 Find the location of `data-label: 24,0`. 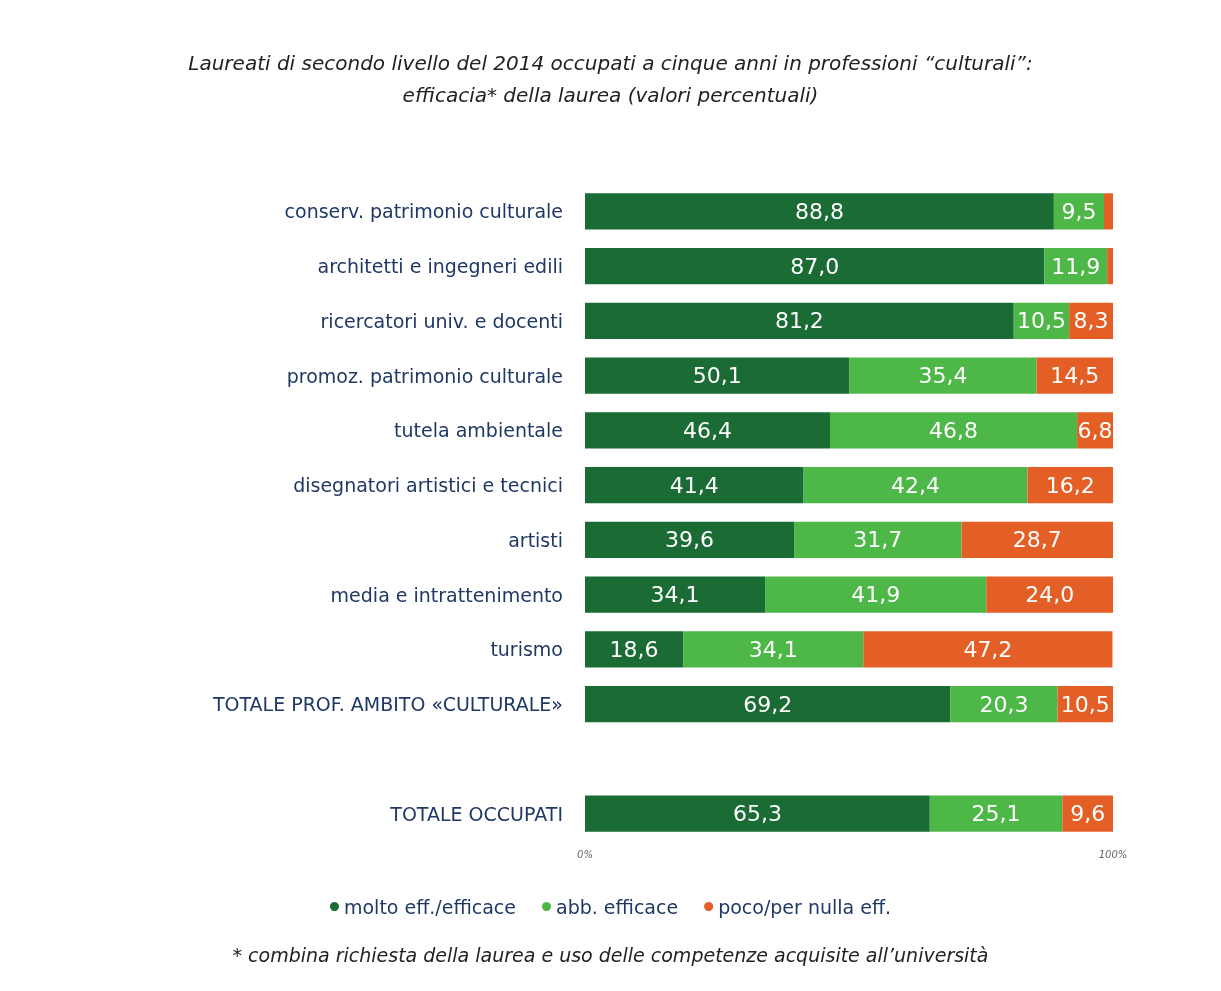

data-label: 24,0 is located at coordinates (1050, 595).